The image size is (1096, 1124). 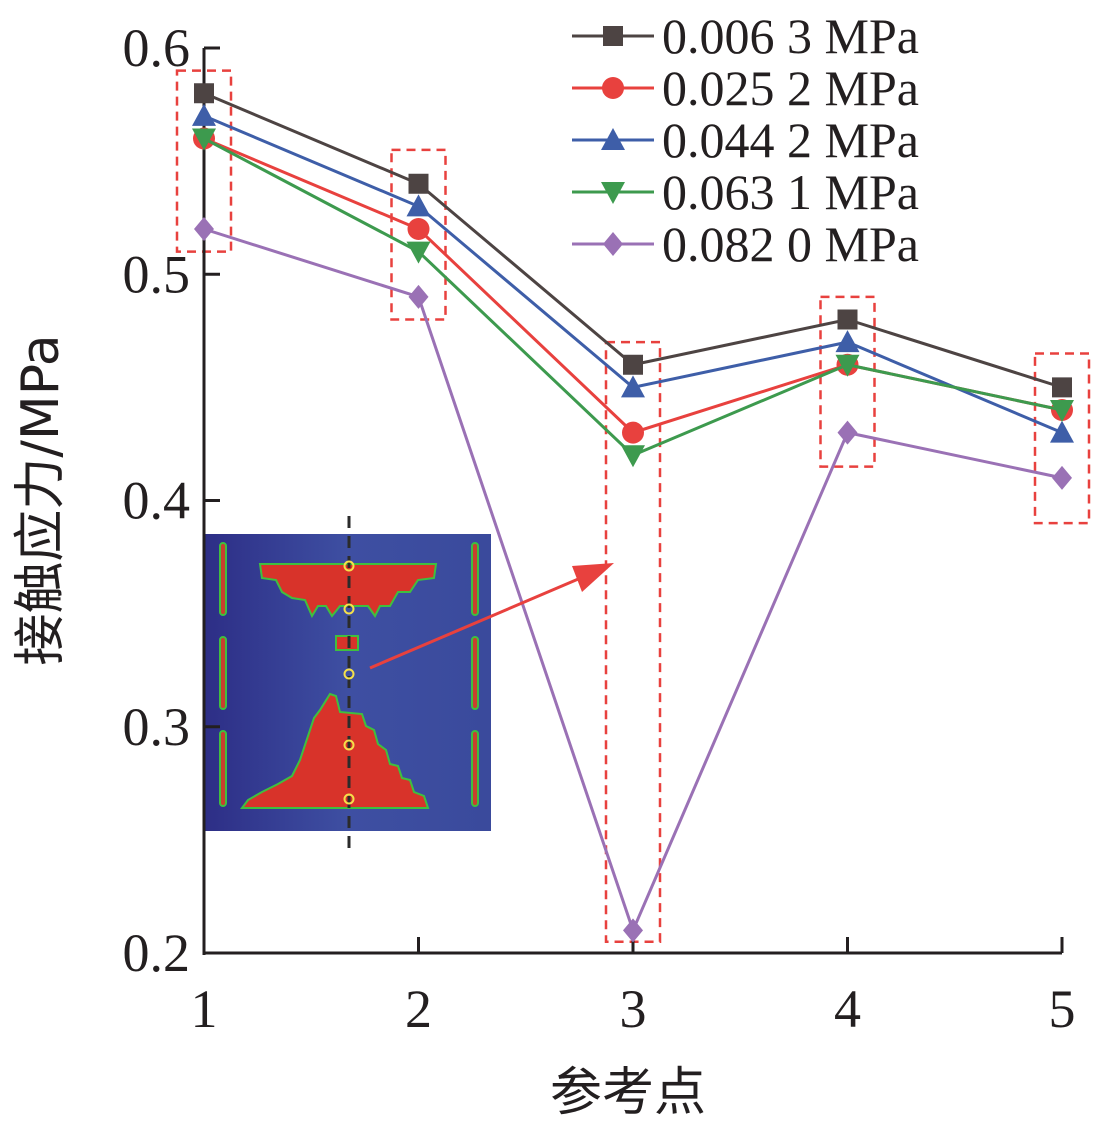 I want to click on x-tick-label: 4, so click(x=847, y=1009).